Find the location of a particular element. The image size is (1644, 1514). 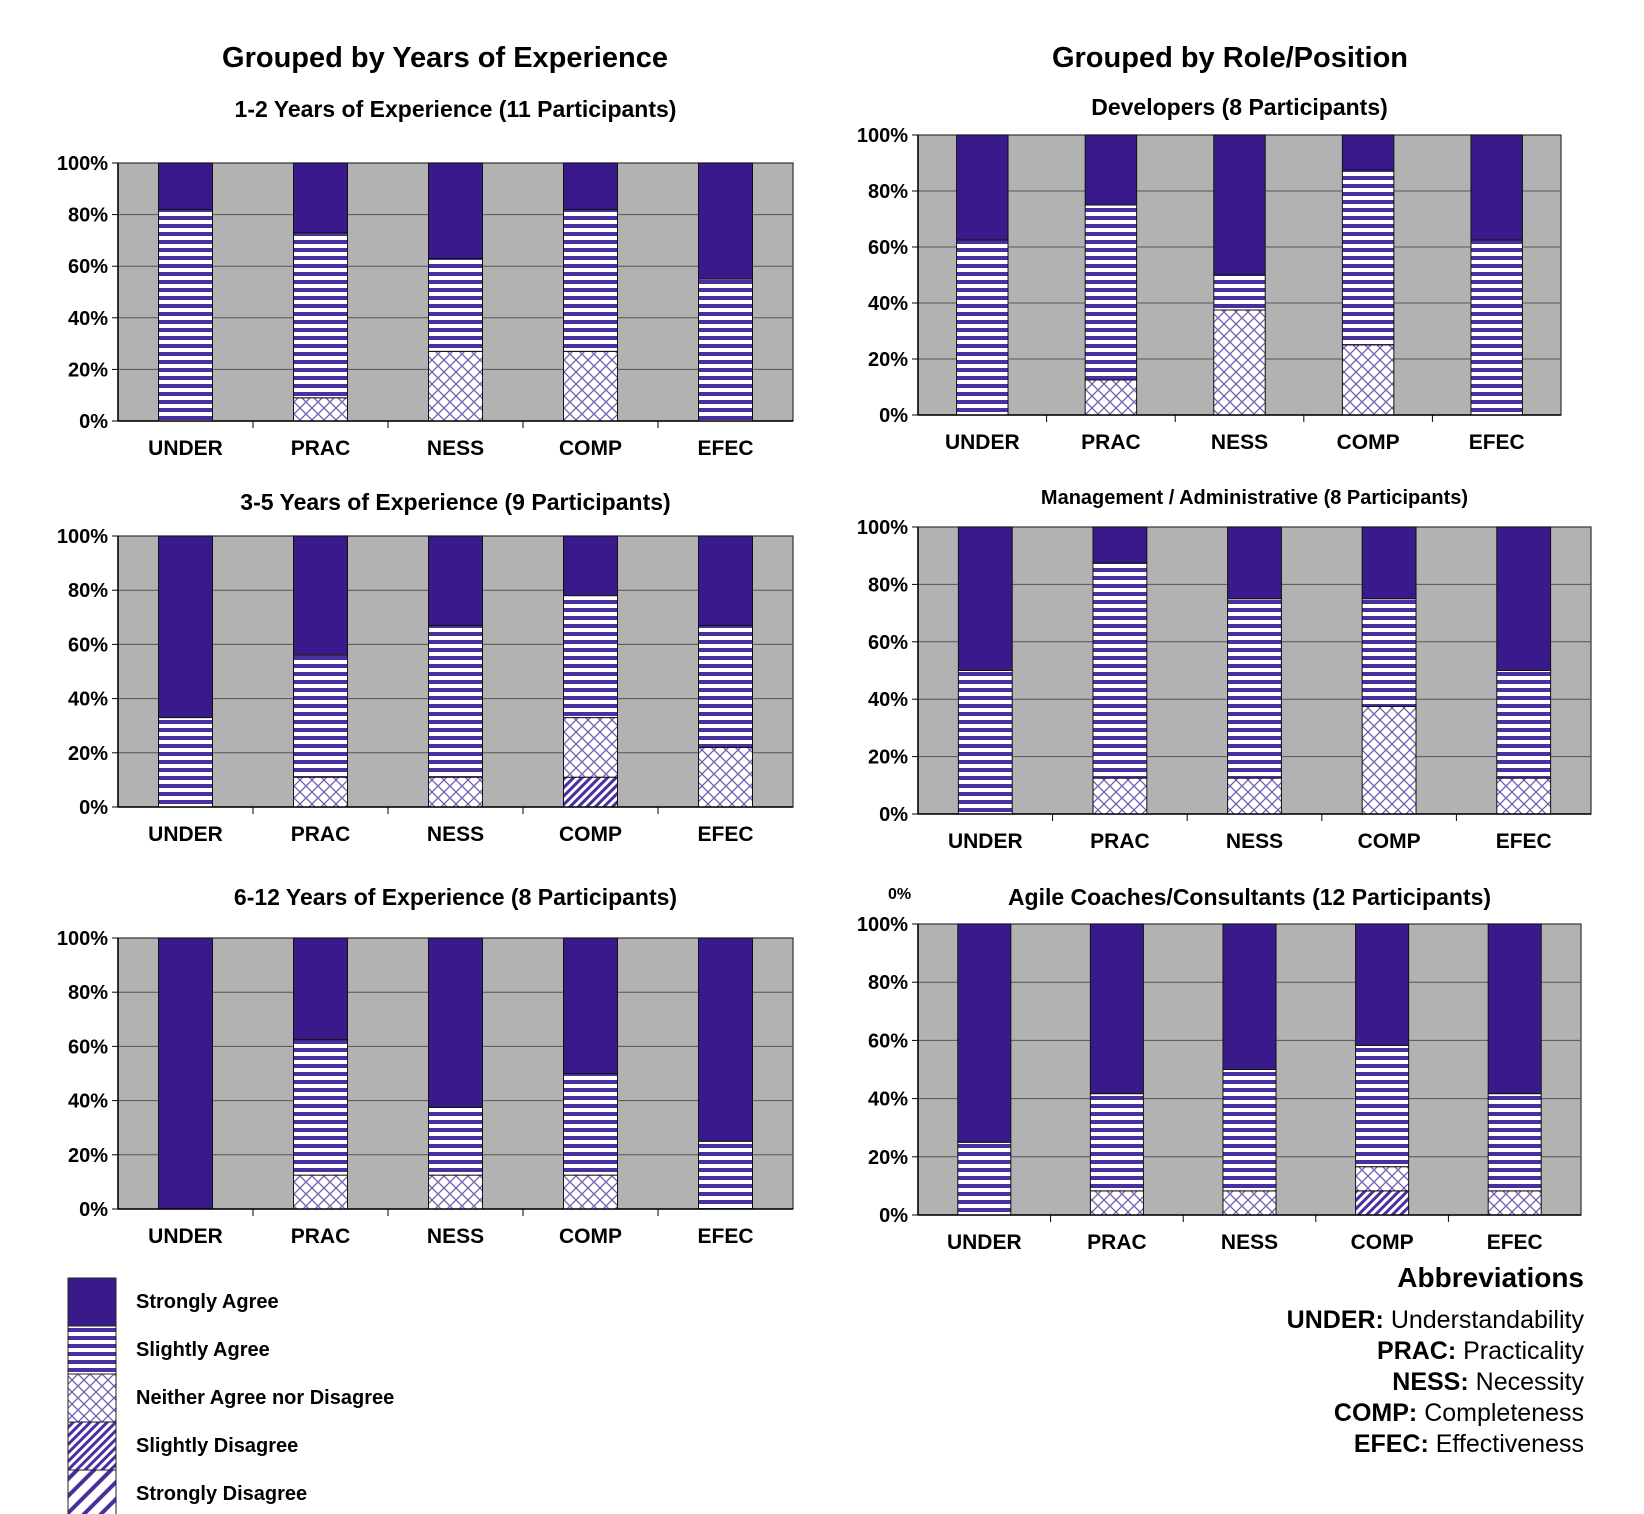

legend-swatch-slightly-disagree is located at coordinates (92, 1446).